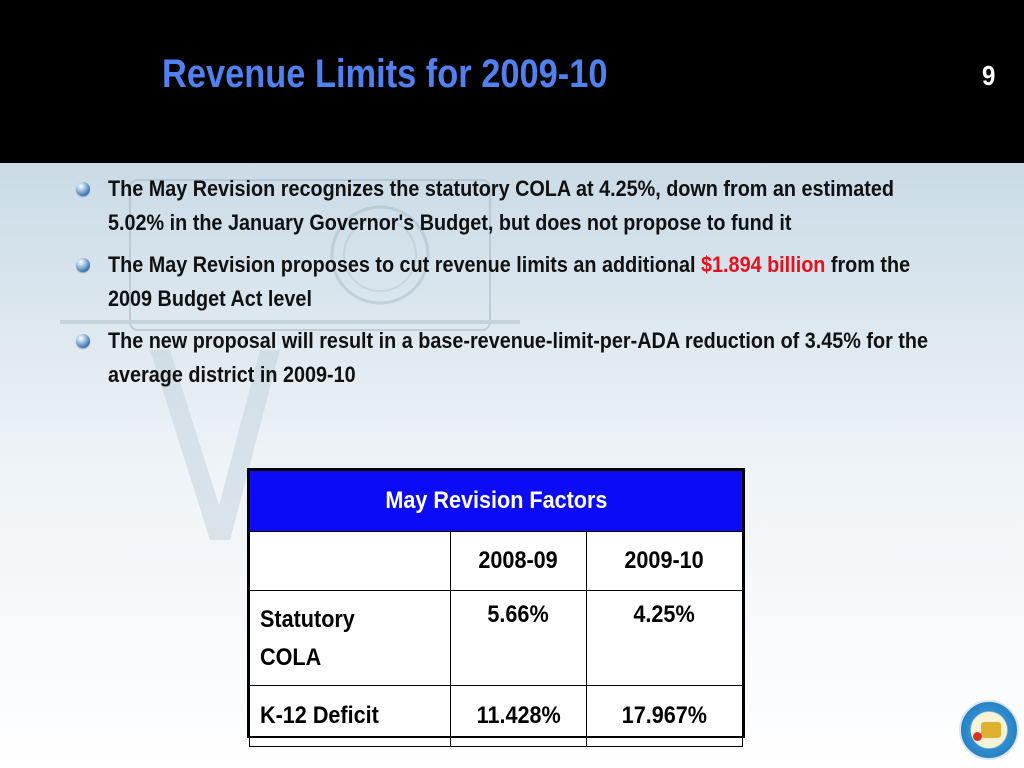  Describe the element at coordinates (518, 561) in the screenshot. I see `column-header: 2008-09` at that location.